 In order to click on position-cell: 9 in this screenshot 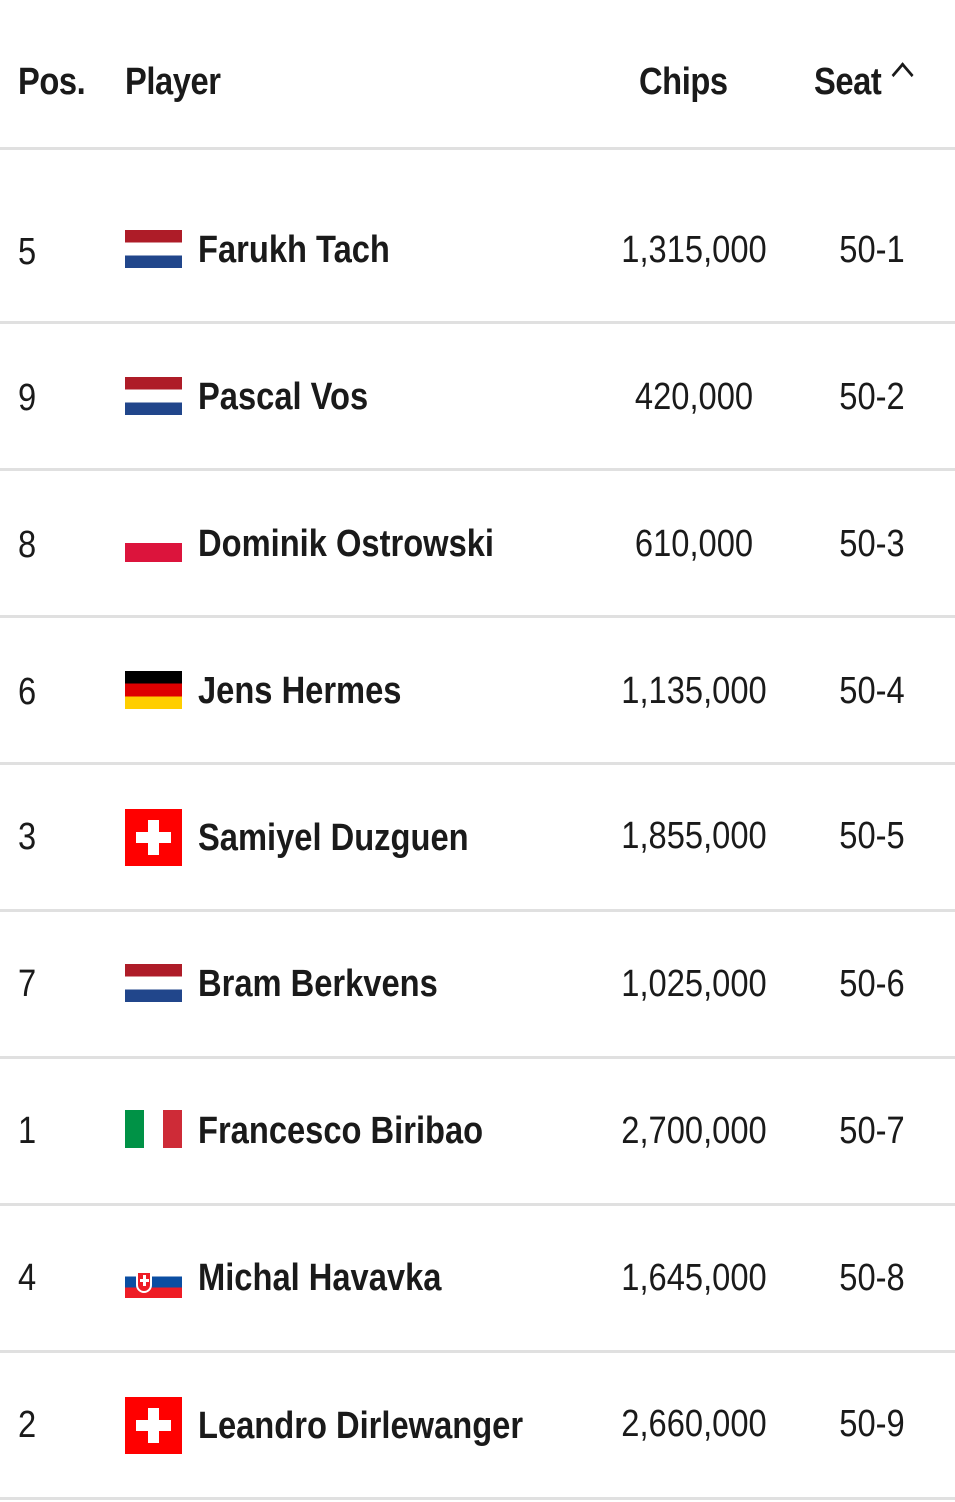, I will do `click(27, 398)`.